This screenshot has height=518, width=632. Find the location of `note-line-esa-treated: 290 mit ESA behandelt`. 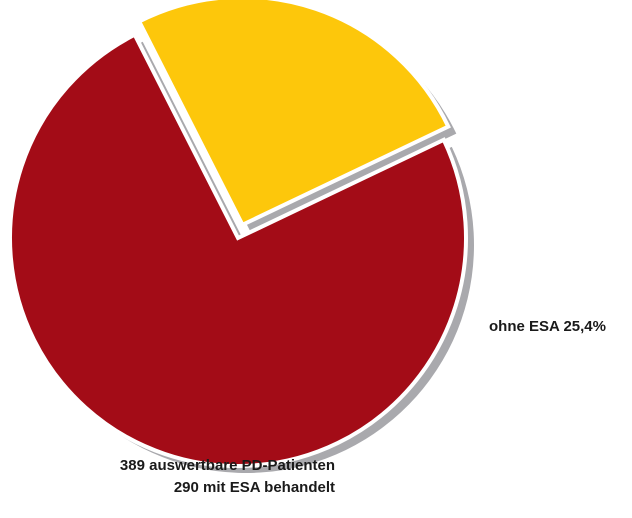

note-line-esa-treated: 290 mit ESA behandelt is located at coordinates (254, 487).